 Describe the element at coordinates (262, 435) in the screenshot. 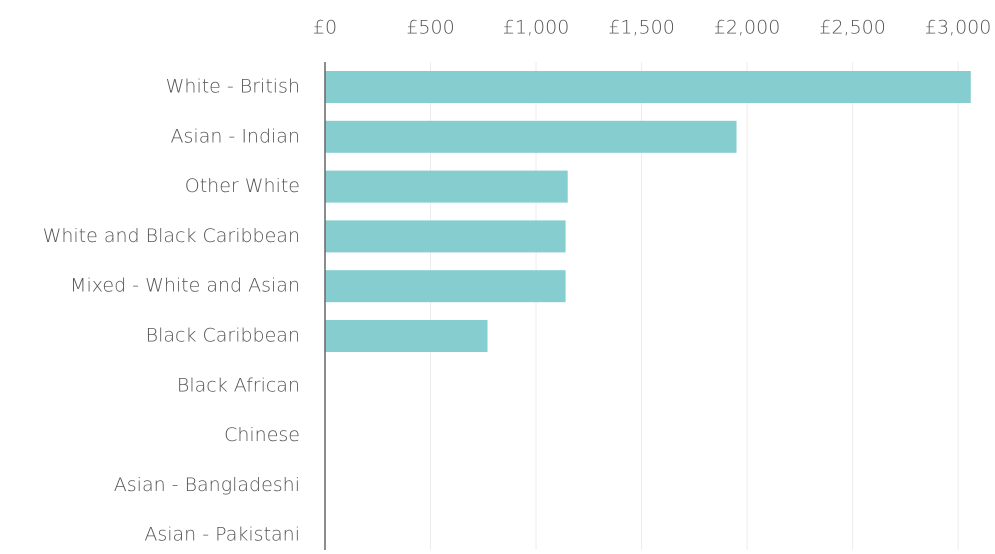

I see `y-tick-label: Chinese` at that location.